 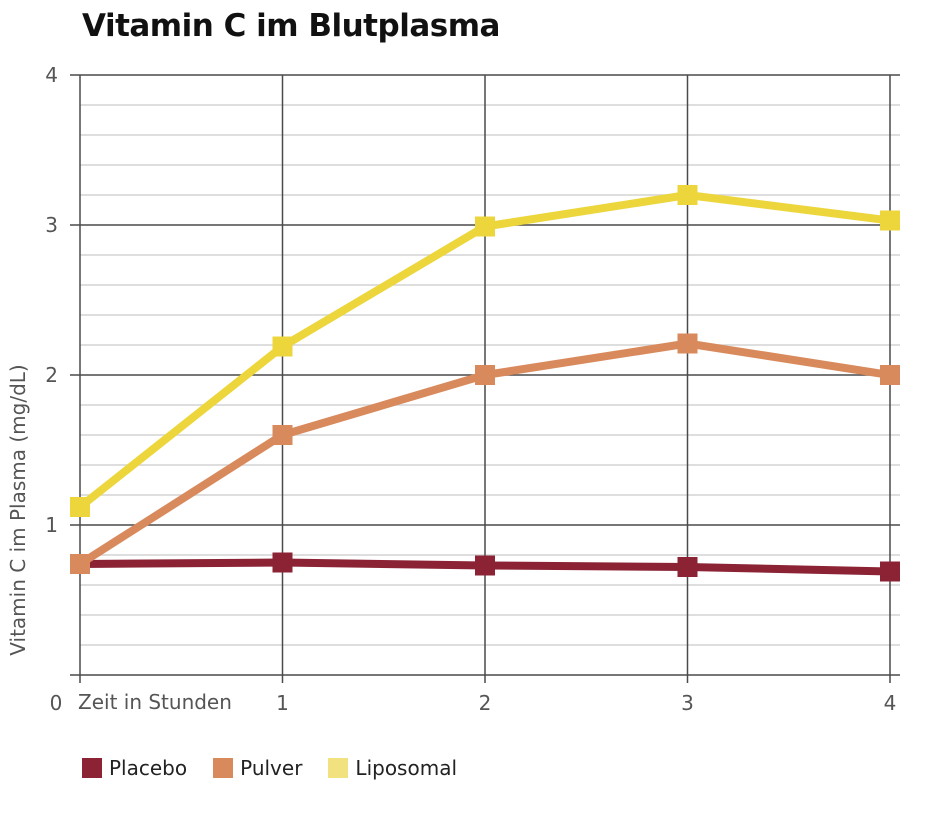 I want to click on legend-label: Pulver, so click(x=271, y=768).